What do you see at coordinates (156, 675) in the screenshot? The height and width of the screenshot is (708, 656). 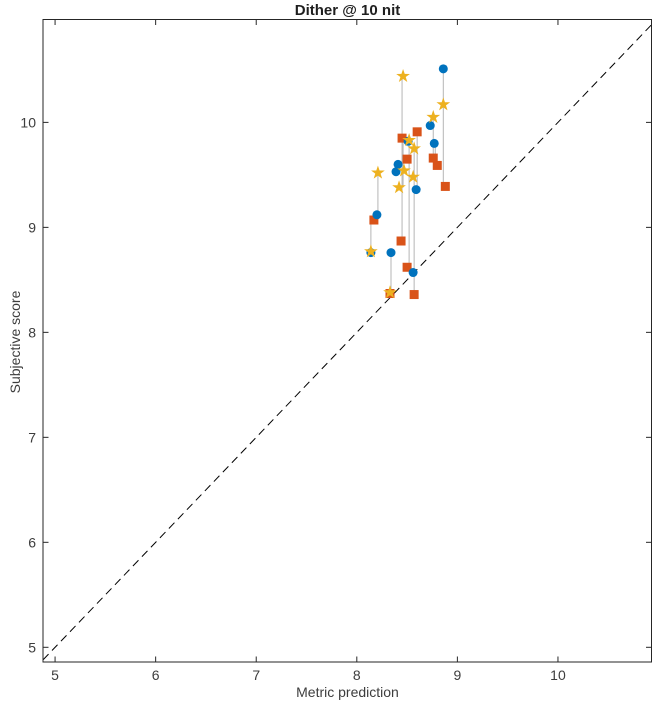 I see `x-tick-label: 6` at bounding box center [156, 675].